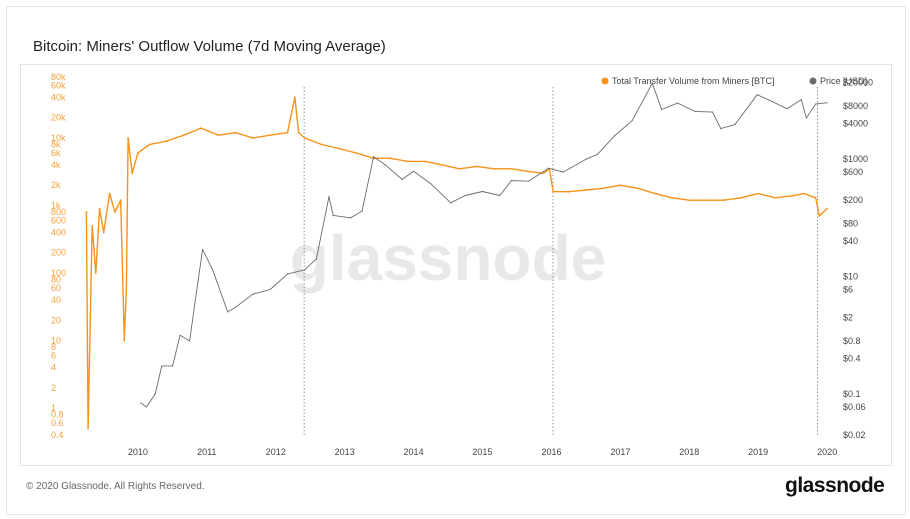 This screenshot has height=519, width=910. What do you see at coordinates (56, 280) in the screenshot?
I see `y-left-tick-label: 80` at bounding box center [56, 280].